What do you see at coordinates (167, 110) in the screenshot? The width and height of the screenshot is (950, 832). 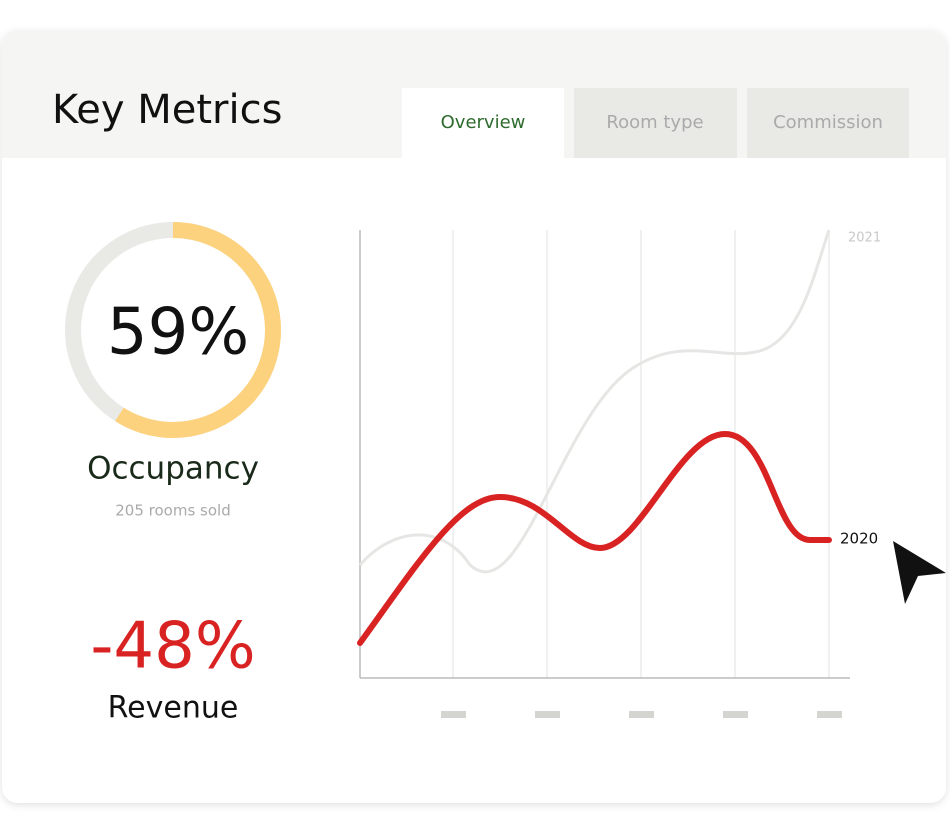 I see `title: Key Metrics` at bounding box center [167, 110].